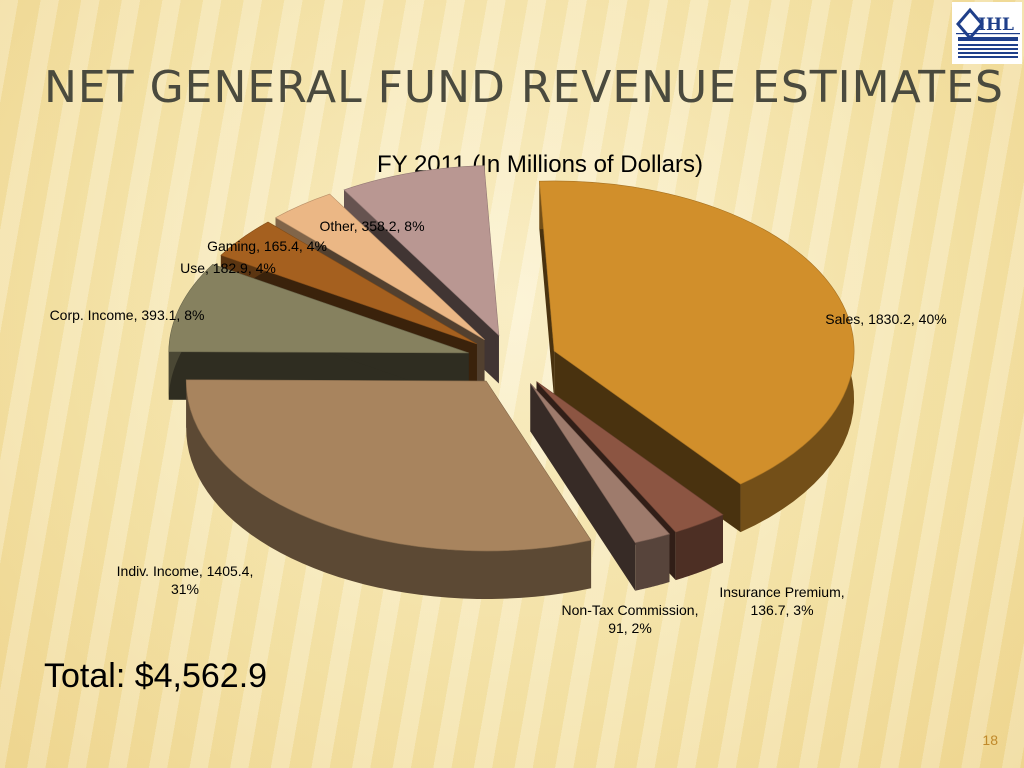 The width and height of the screenshot is (1024, 768). What do you see at coordinates (267, 246) in the screenshot?
I see `data-label-gaming: Gaming, 165.4, 4%` at bounding box center [267, 246].